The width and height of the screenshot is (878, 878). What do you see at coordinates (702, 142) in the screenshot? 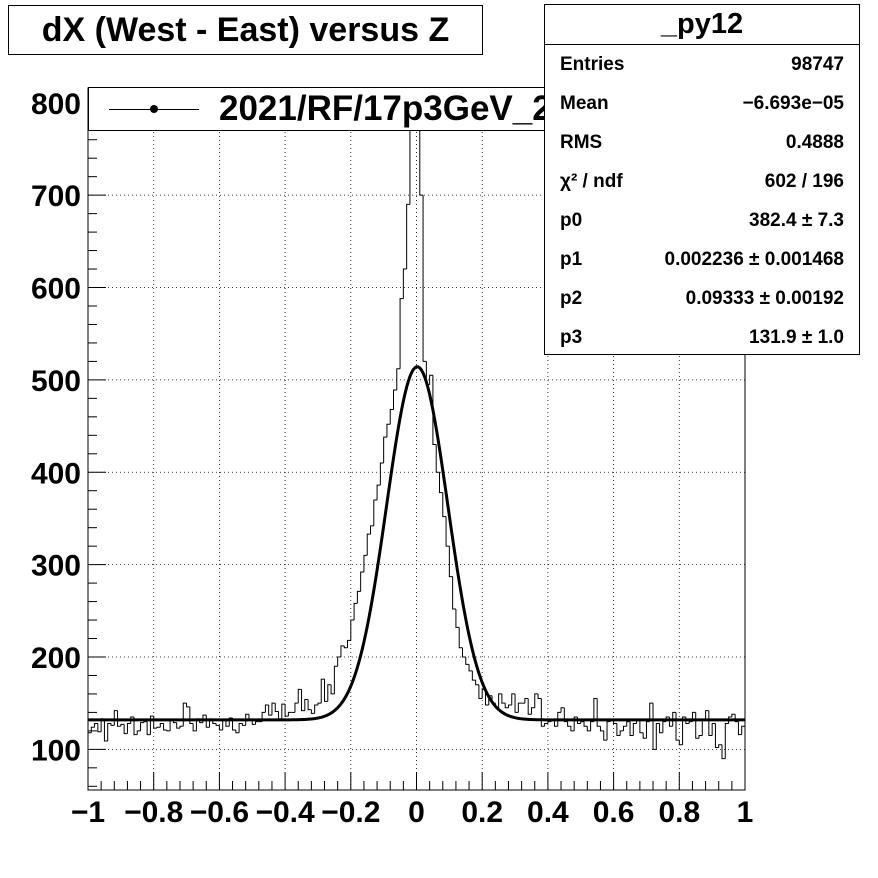
I see `stat-row-rms: RMS 0.4888` at bounding box center [702, 142].